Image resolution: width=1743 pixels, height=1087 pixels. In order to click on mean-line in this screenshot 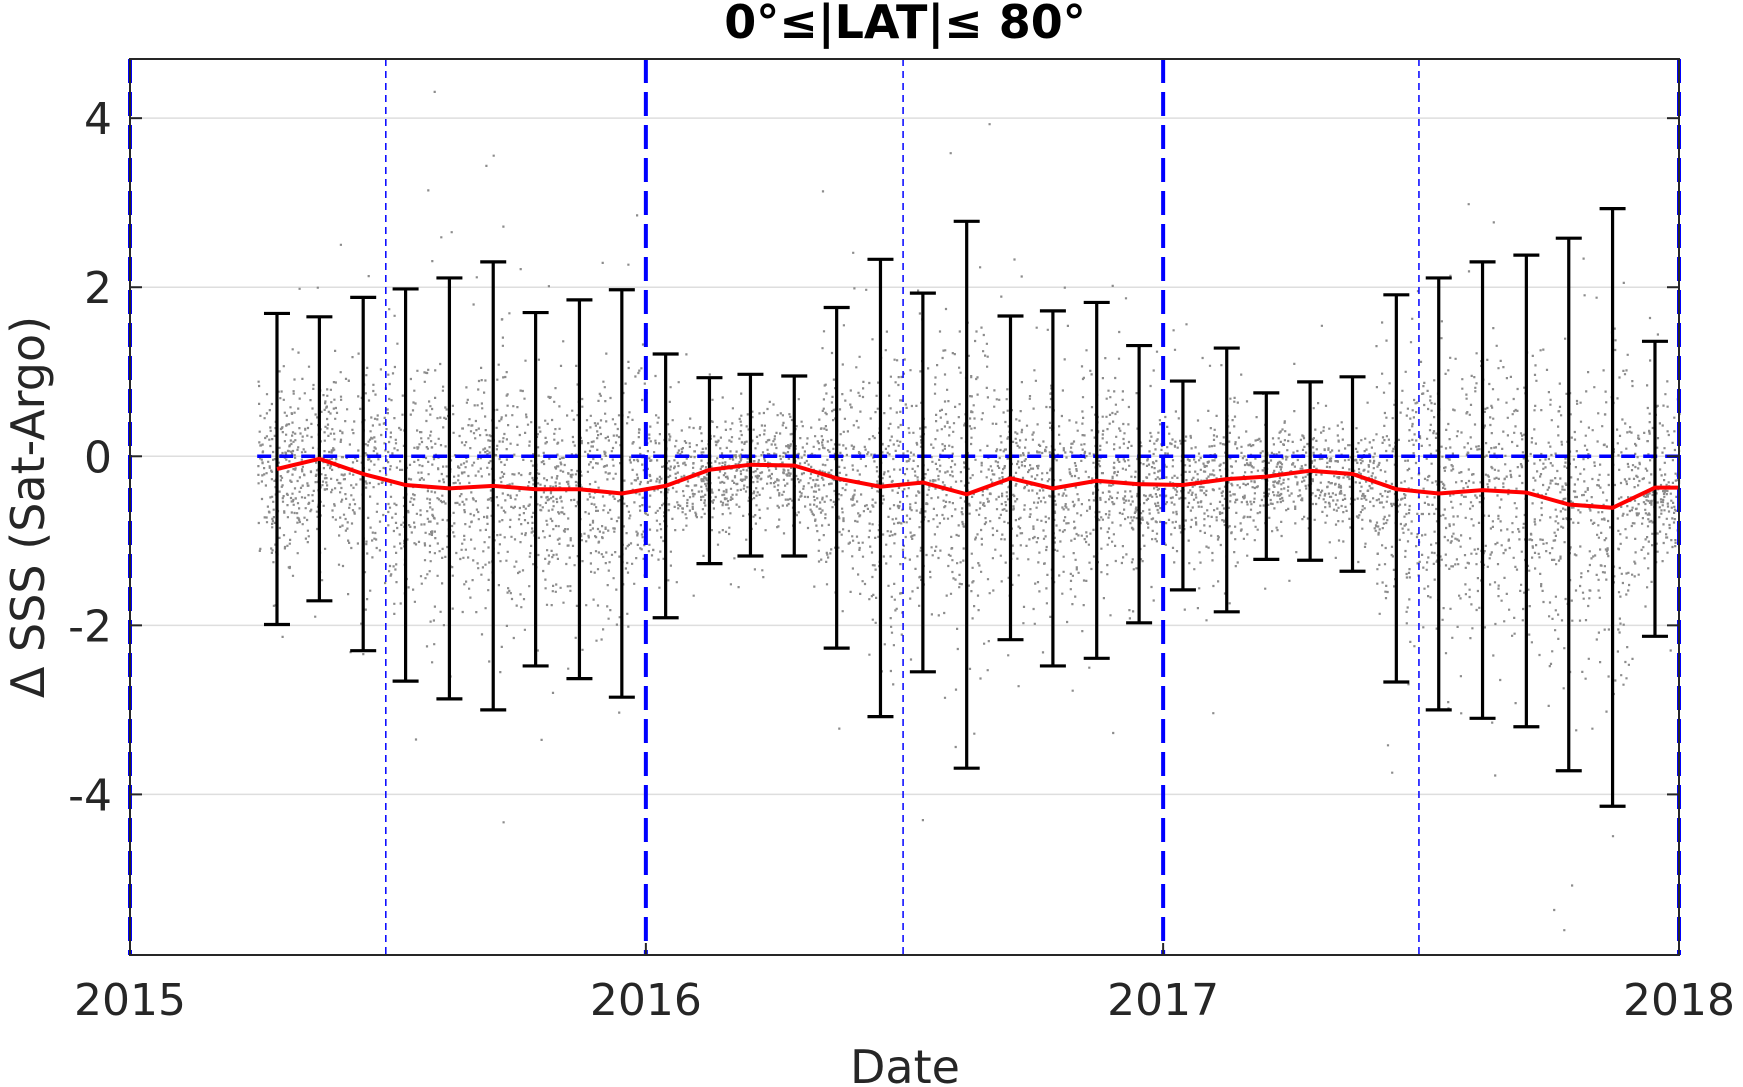, I will do `click(977, 483)`.